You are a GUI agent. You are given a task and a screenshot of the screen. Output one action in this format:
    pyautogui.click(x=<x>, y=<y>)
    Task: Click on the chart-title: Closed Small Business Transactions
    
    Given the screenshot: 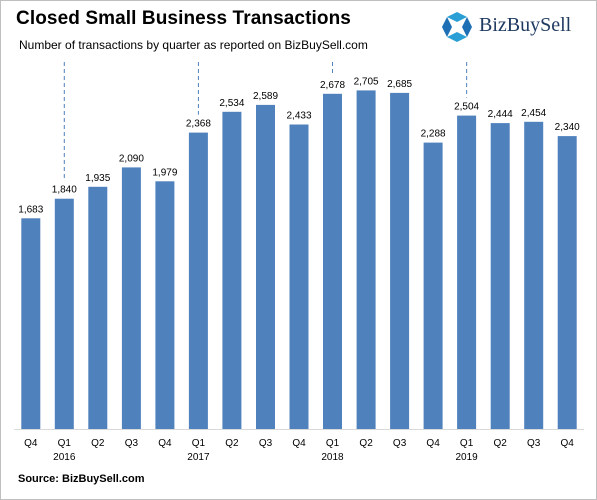 What is the action you would take?
    pyautogui.click(x=183, y=18)
    